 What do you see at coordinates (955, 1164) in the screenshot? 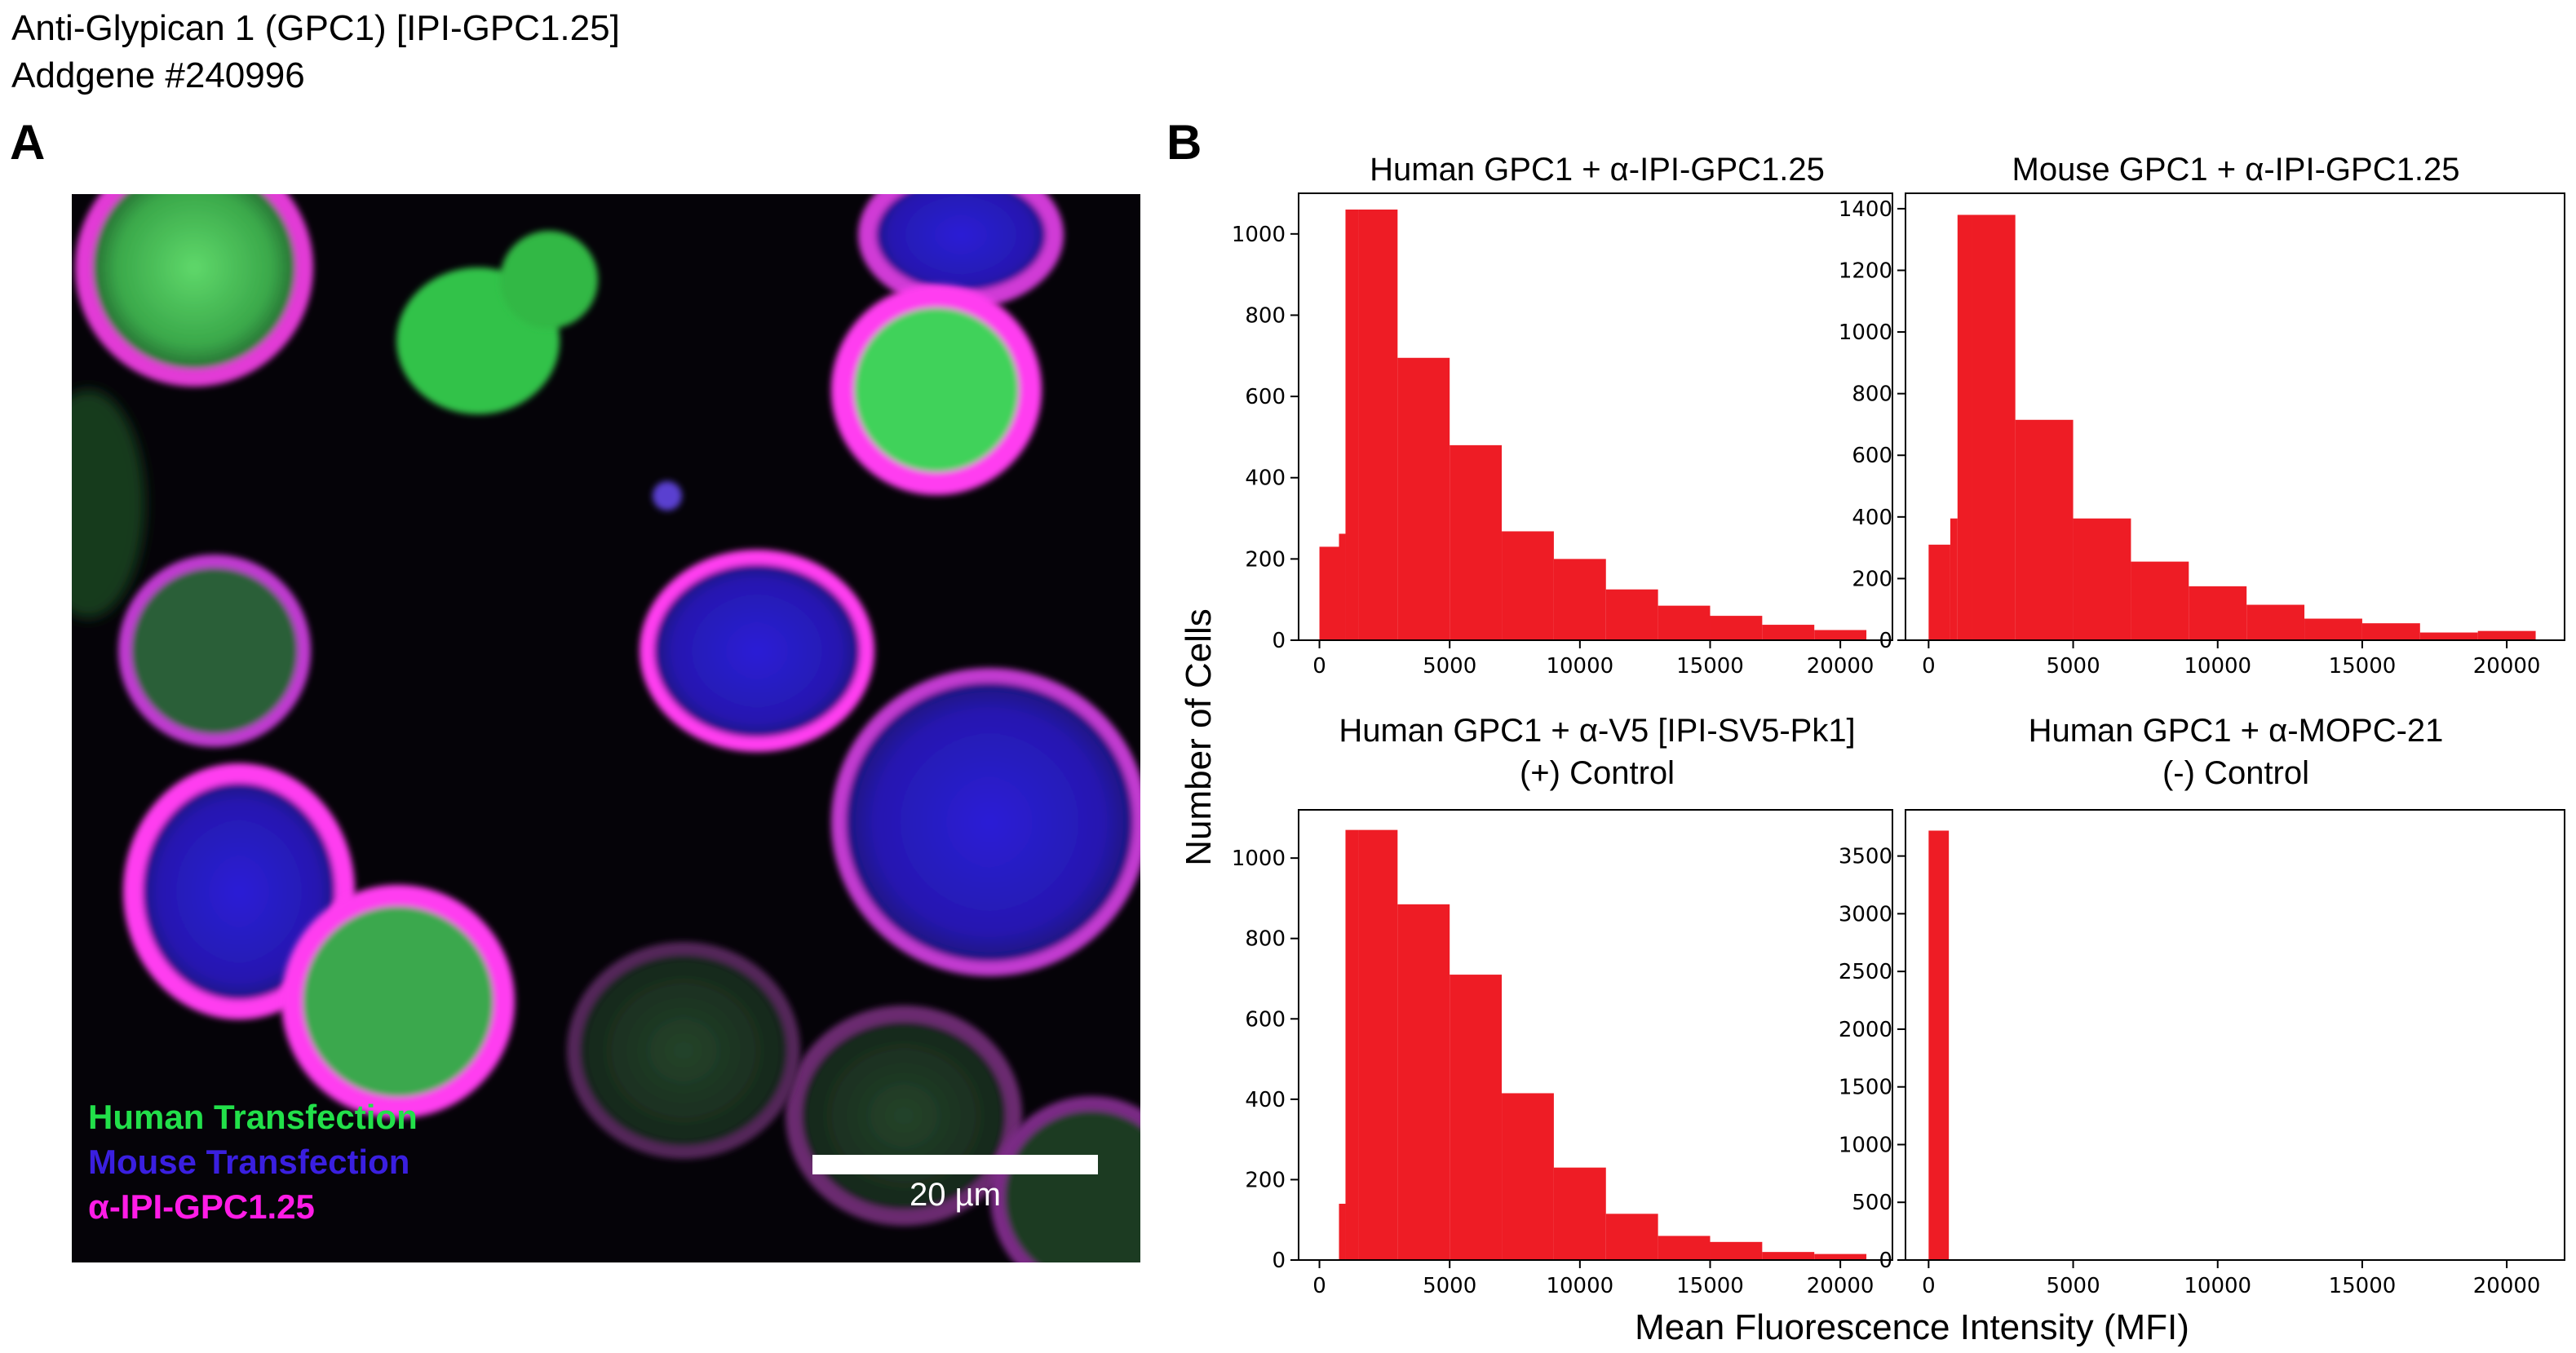
I see `scale-bar` at bounding box center [955, 1164].